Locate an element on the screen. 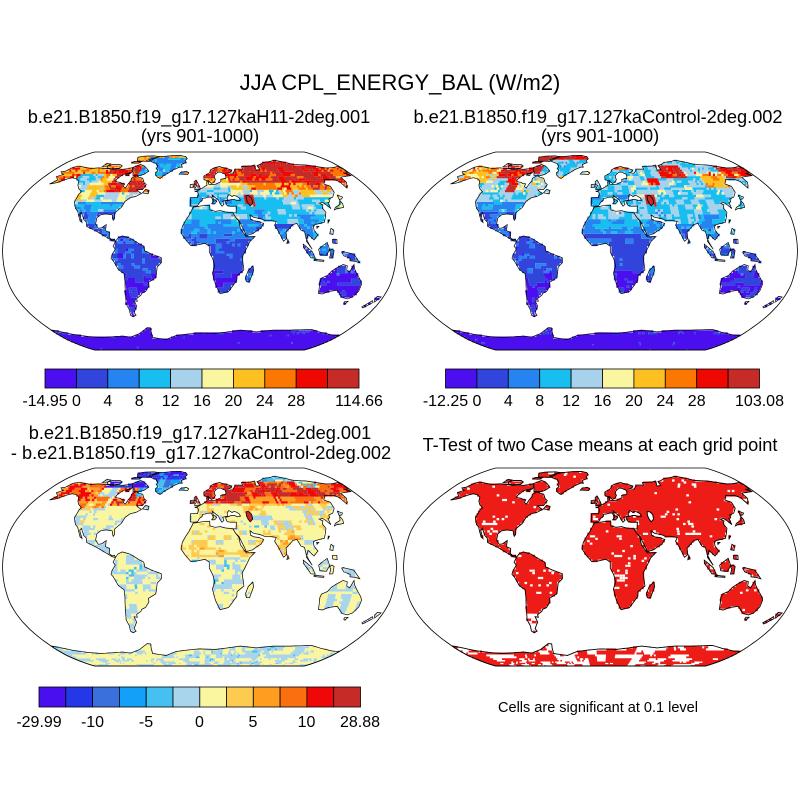  svg-text: 5 is located at coordinates (253, 722).